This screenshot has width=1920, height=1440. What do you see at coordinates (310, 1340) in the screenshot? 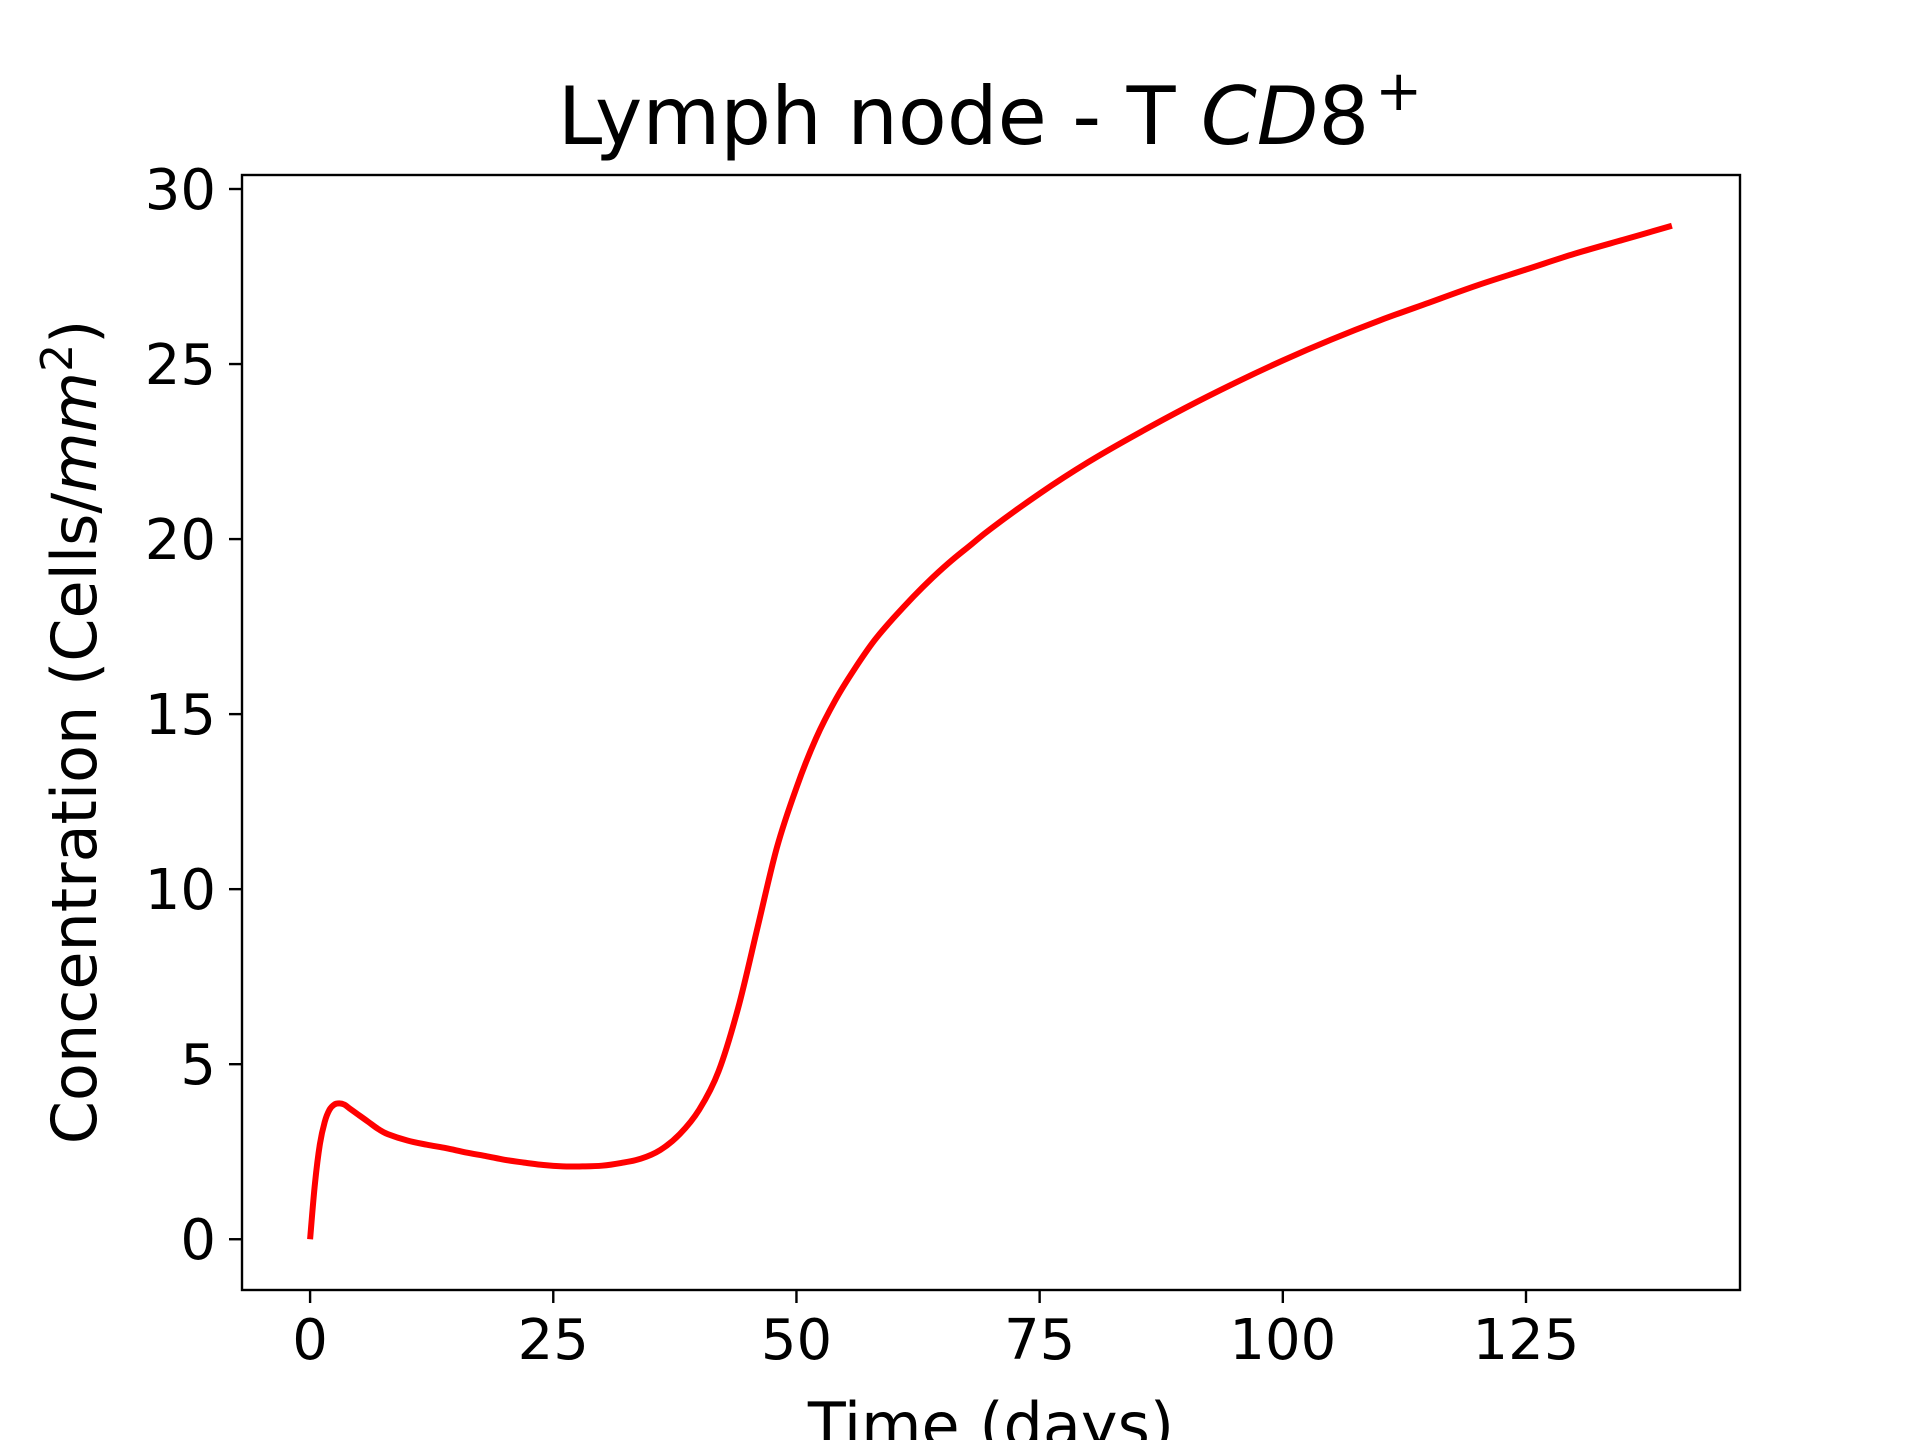
I see `x-tick-label: 0` at bounding box center [310, 1340].